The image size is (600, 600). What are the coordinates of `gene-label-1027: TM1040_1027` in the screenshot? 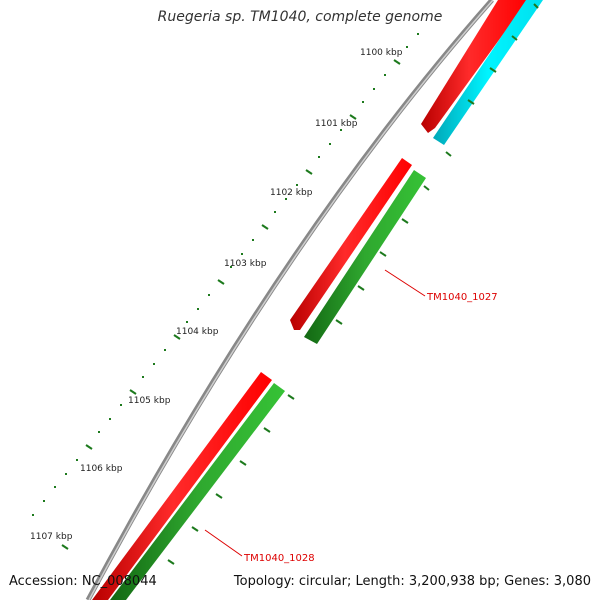 It's located at (462, 297).